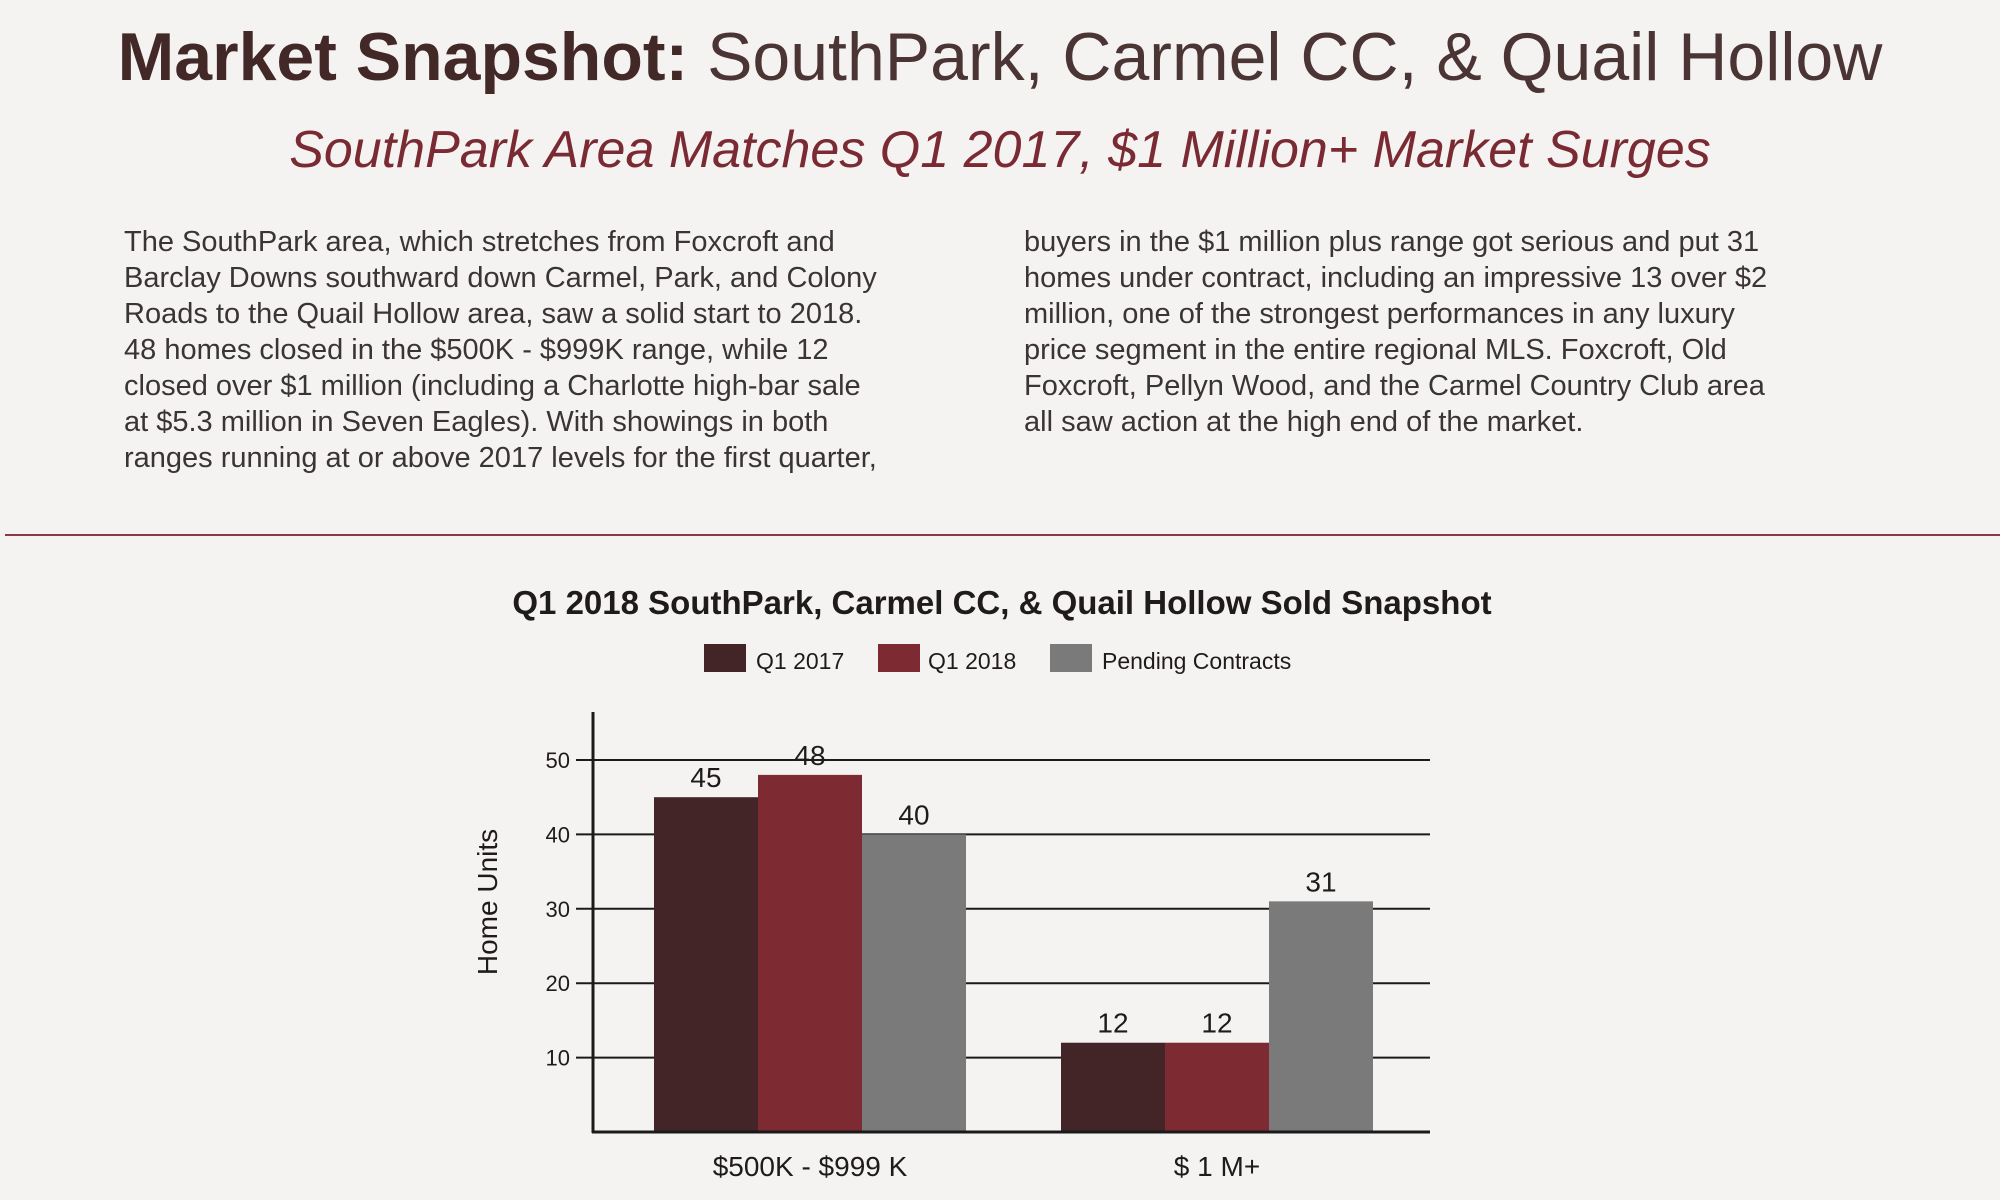  Describe the element at coordinates (1285, 57) in the screenshot. I see `title-rest: SouthPark, Carmel CC, & Quail Hollow` at that location.